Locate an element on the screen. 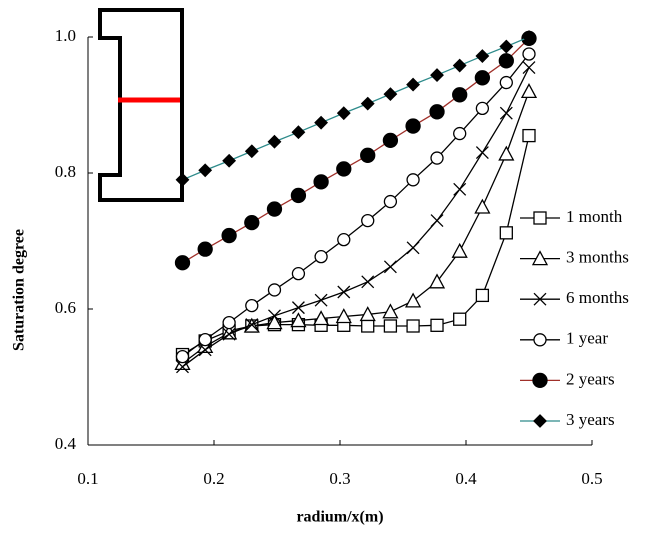 The width and height of the screenshot is (645, 533). y-tick-label: 0.4 is located at coordinates (66, 443).